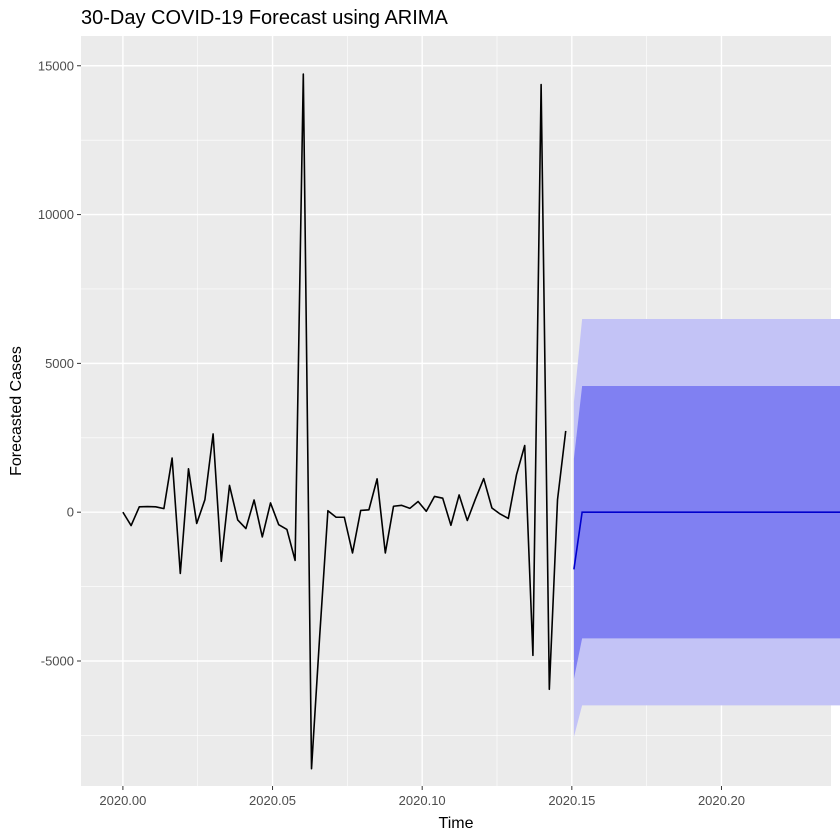 This screenshot has width=840, height=840. Describe the element at coordinates (571, 800) in the screenshot. I see `x-tick-label: 2020.15` at that location.